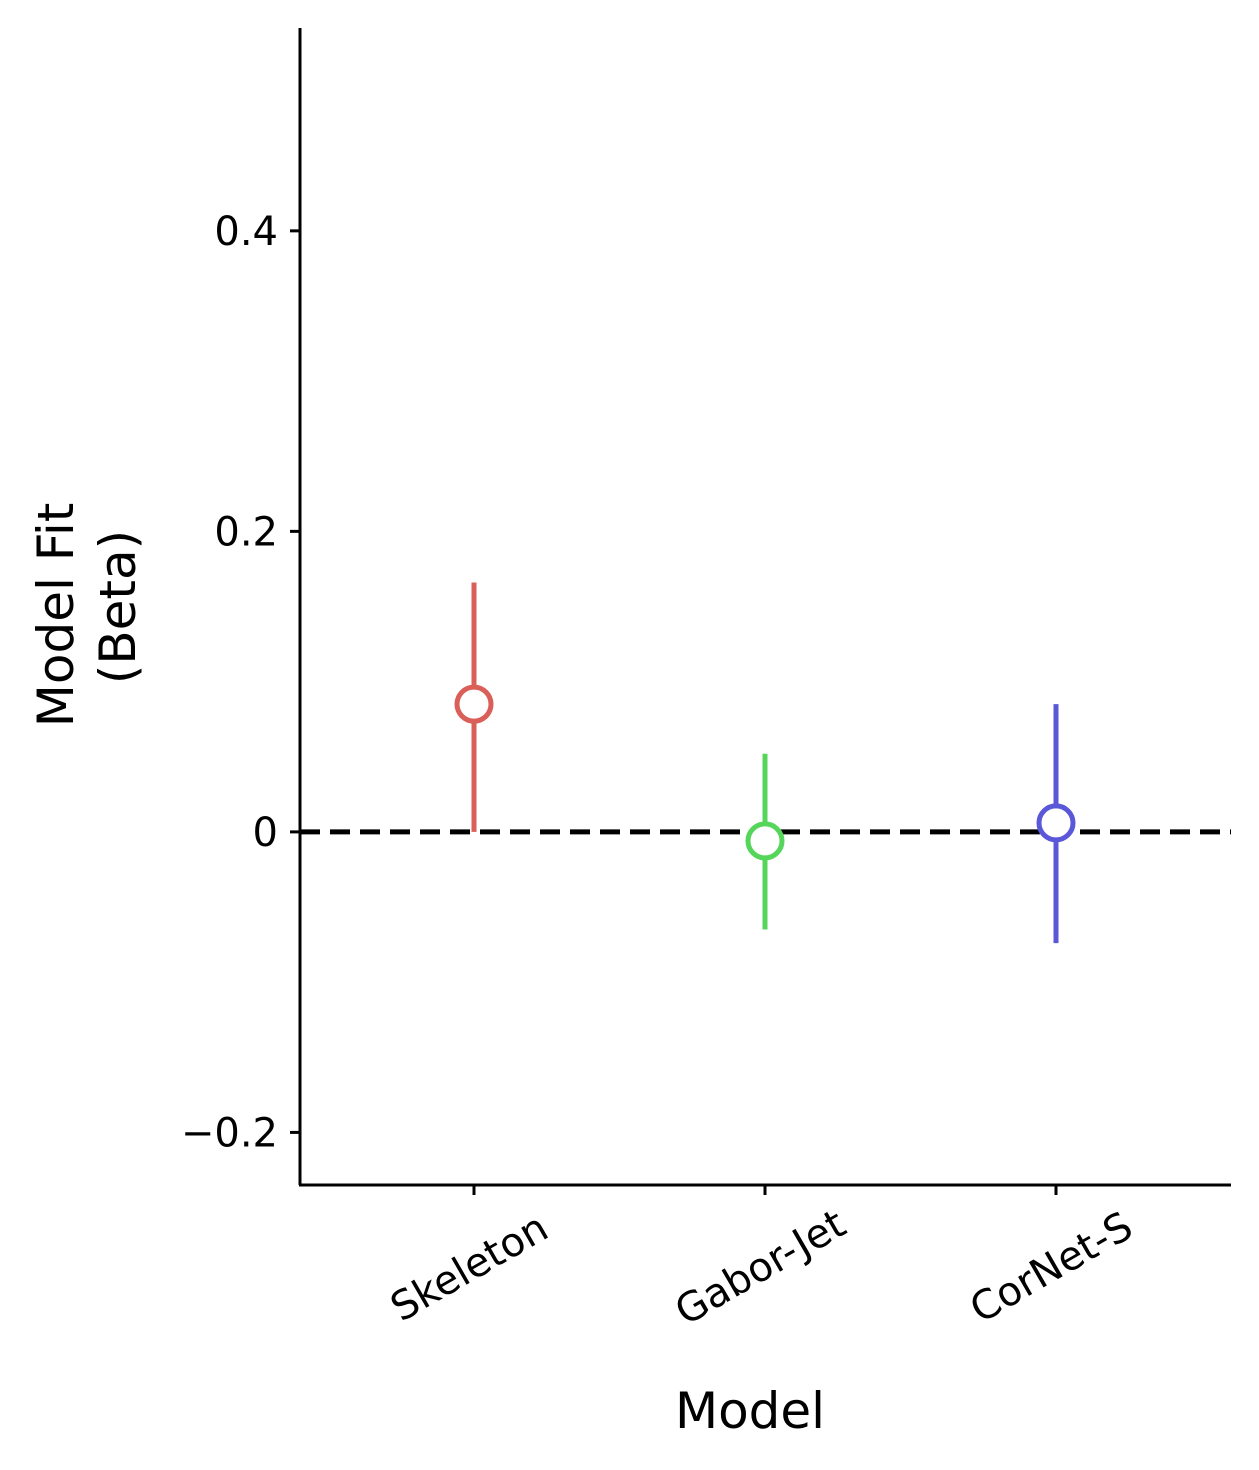  Describe the element at coordinates (469, 1268) in the screenshot. I see `x-tick-label: Skeleton` at that location.